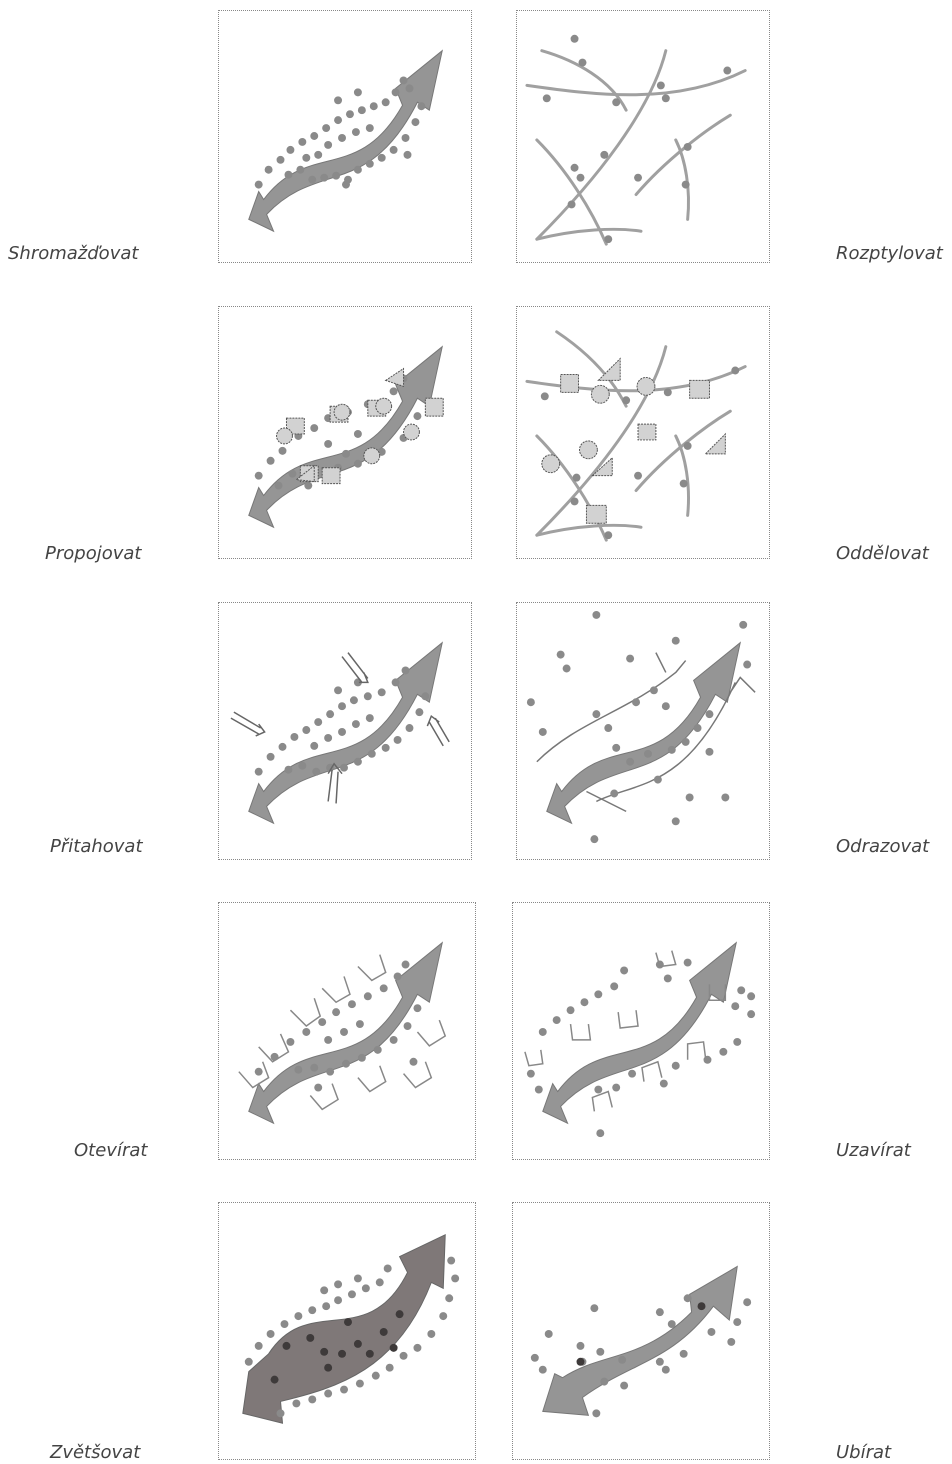 This screenshot has width=952, height=1464. I want to click on panel-close, so click(641, 1031).